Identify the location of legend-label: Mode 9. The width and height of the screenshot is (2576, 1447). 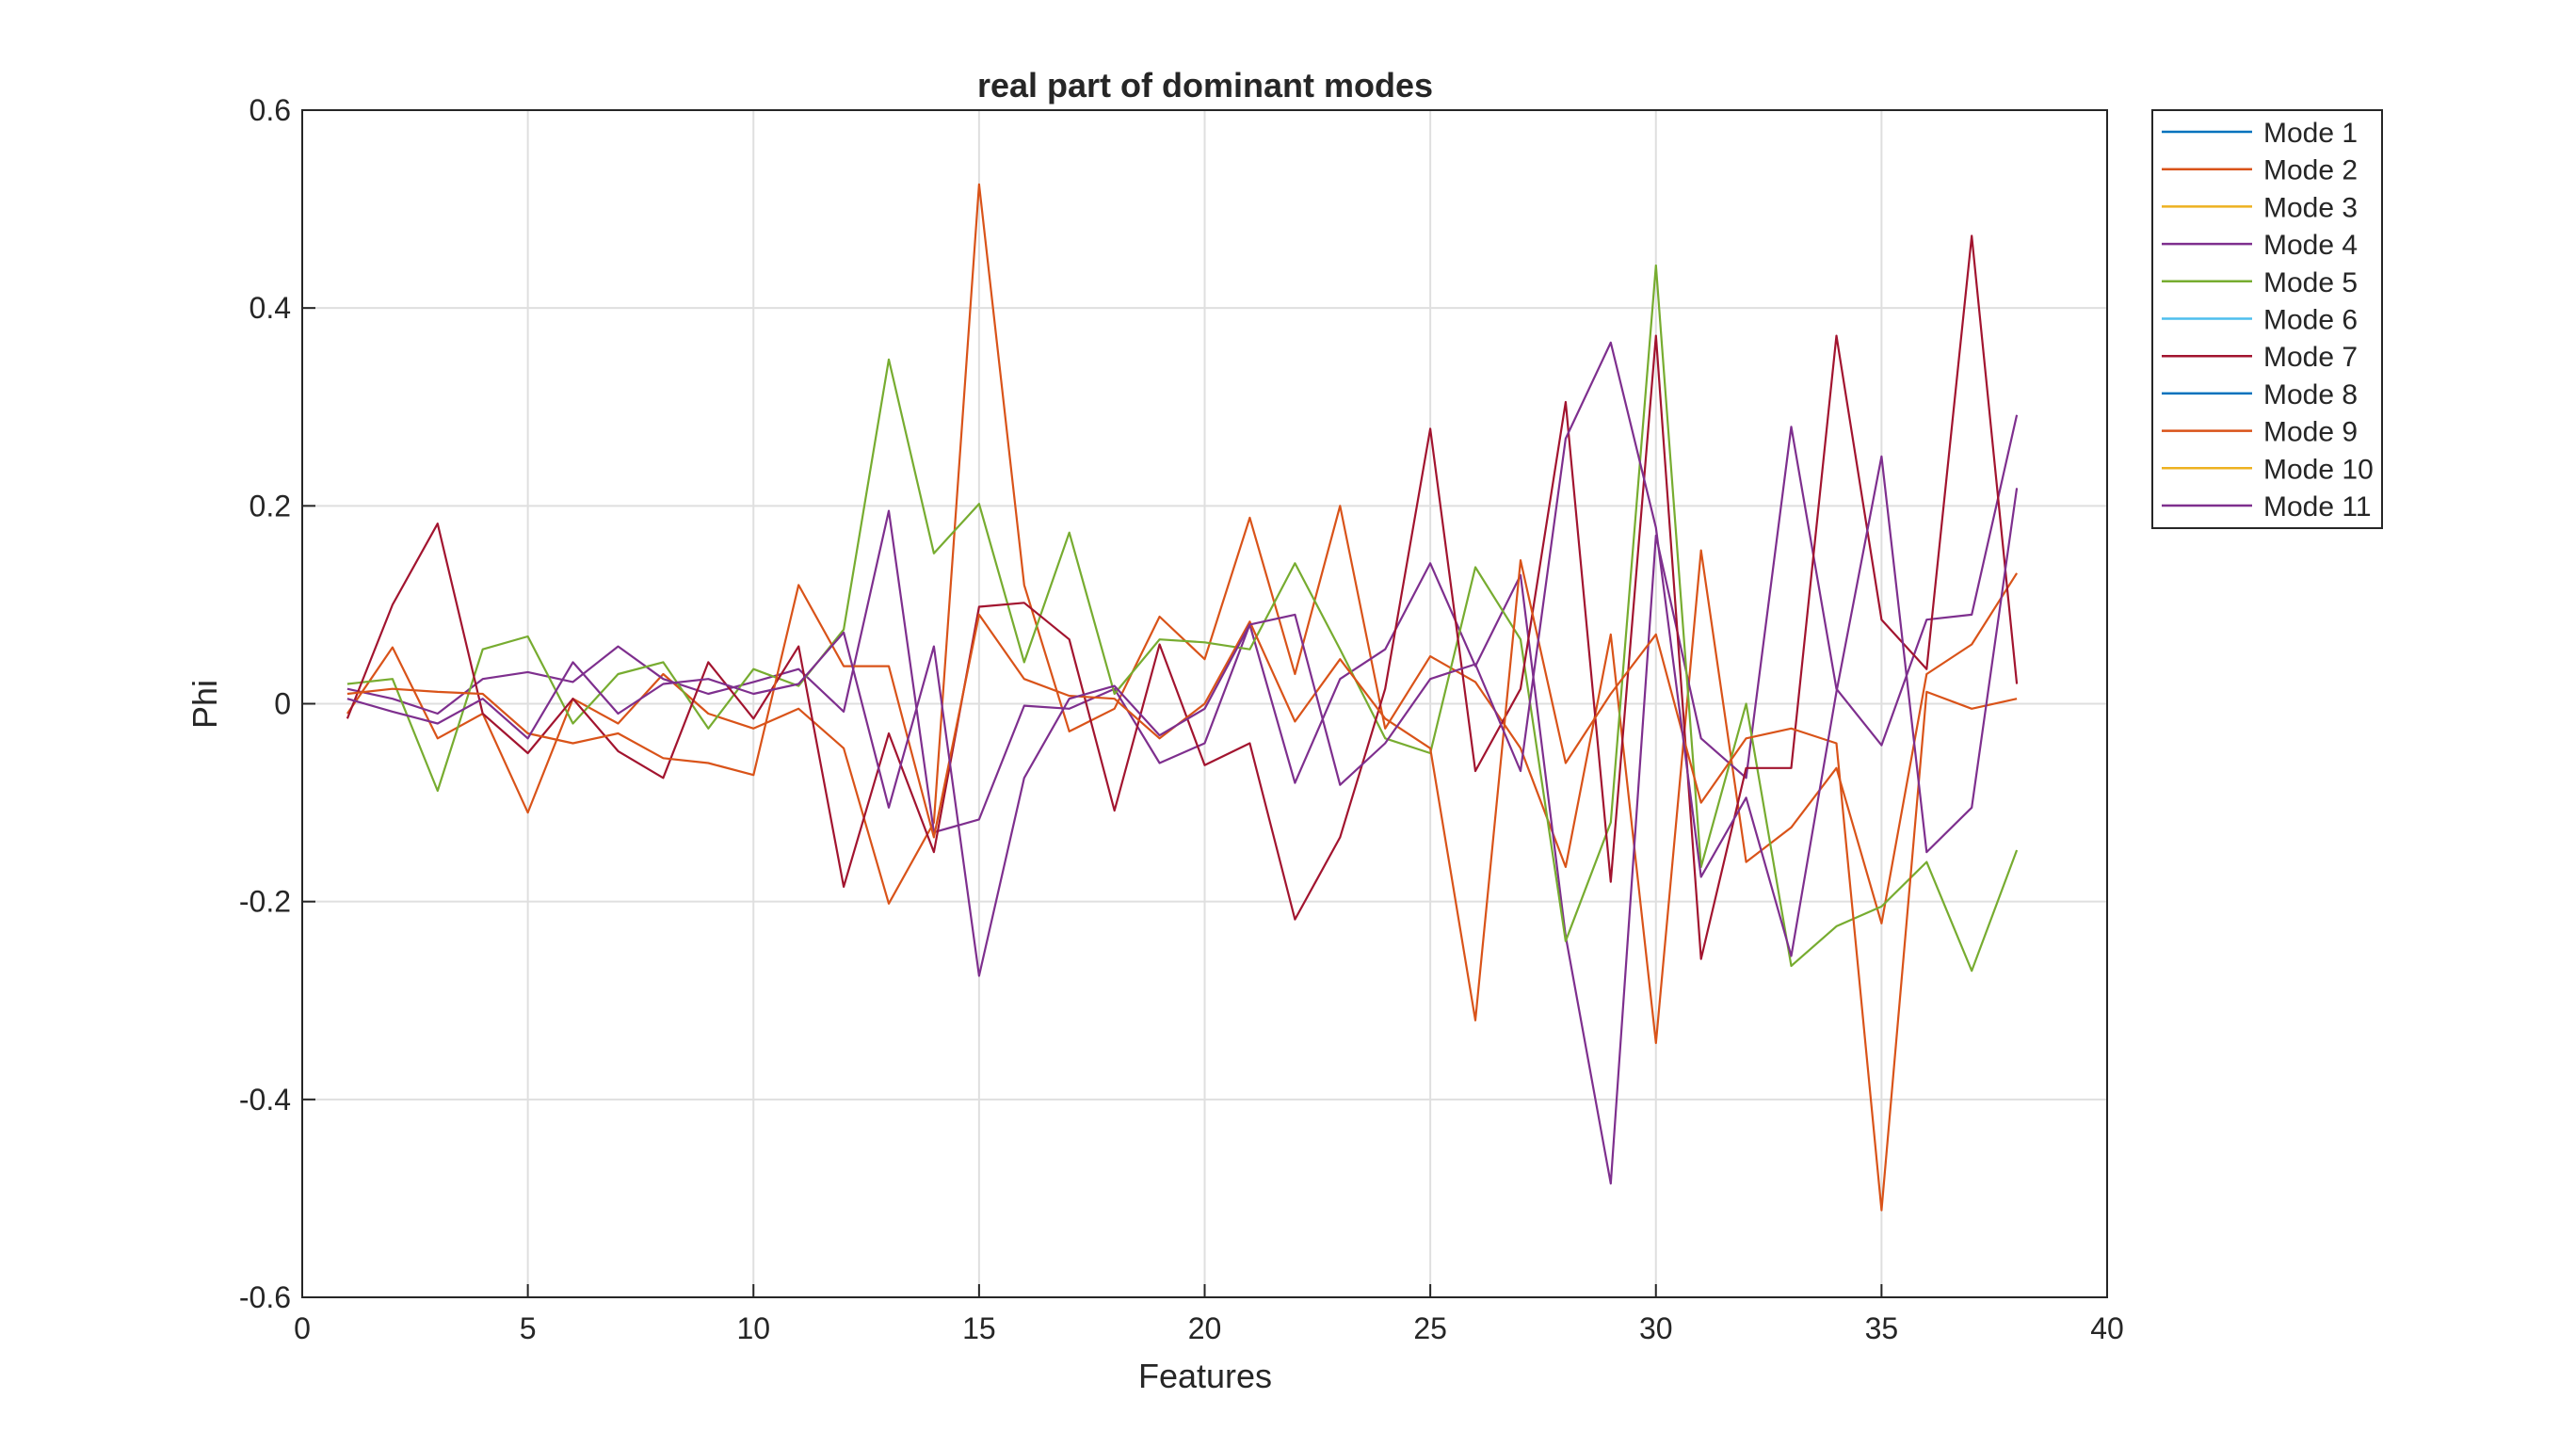
(2310, 432).